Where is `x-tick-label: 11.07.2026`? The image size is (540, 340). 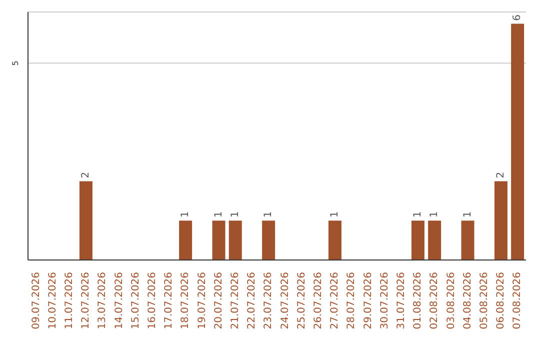
x-tick-label: 11.07.2026 is located at coordinates (69, 301).